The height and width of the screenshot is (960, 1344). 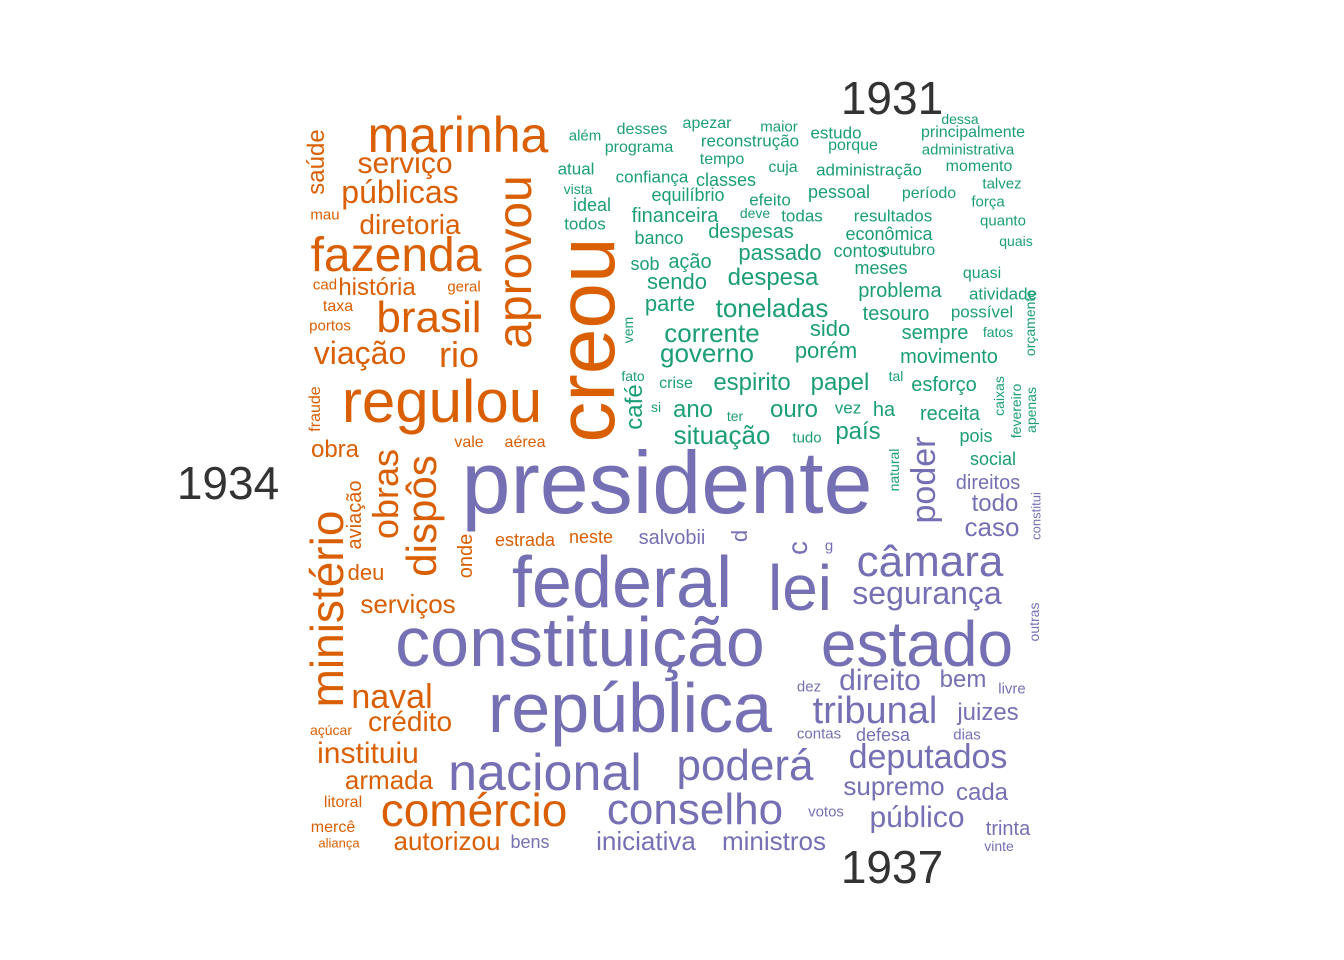 What do you see at coordinates (628, 330) in the screenshot?
I see `word-1931-158: vem` at bounding box center [628, 330].